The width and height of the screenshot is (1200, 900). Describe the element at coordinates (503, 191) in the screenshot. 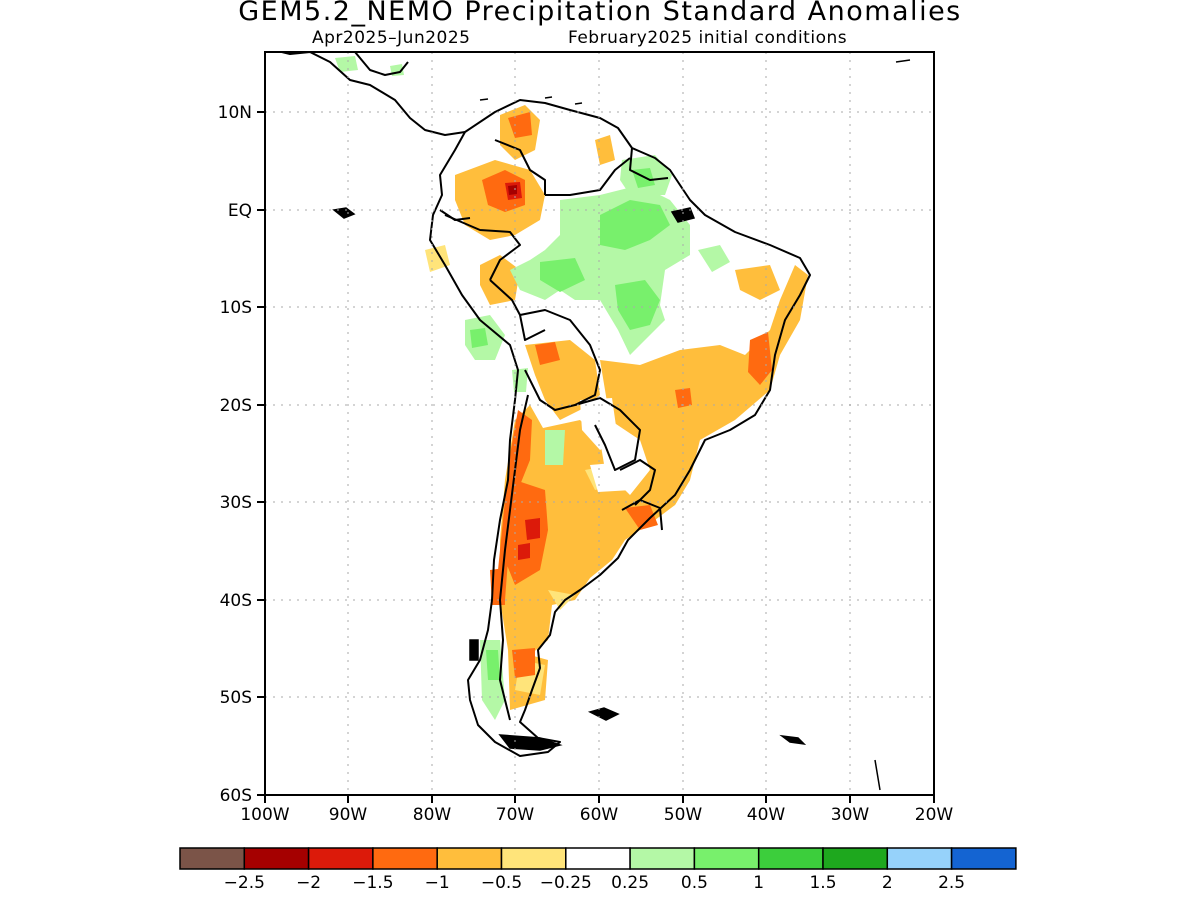

I see `anomaly-area-colombia-core` at that location.